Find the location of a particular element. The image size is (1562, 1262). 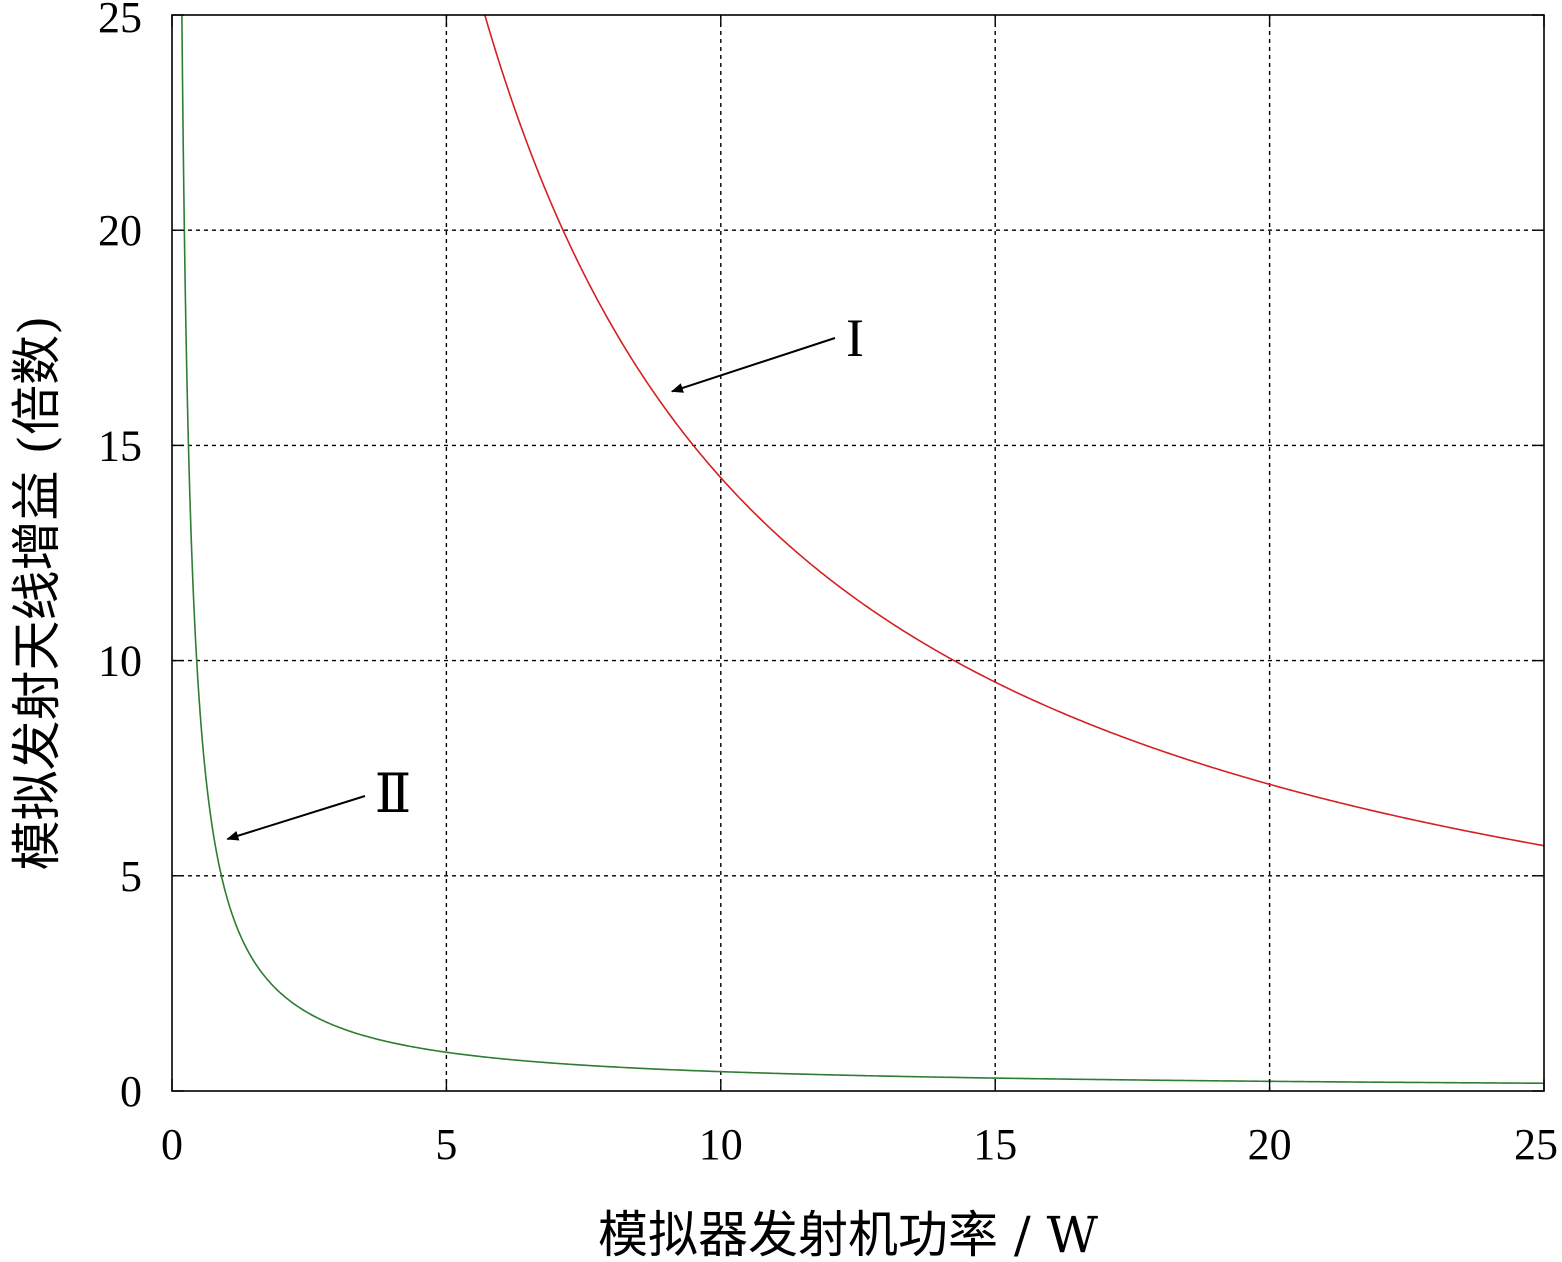

annotation-label-1: I is located at coordinates (855, 338).